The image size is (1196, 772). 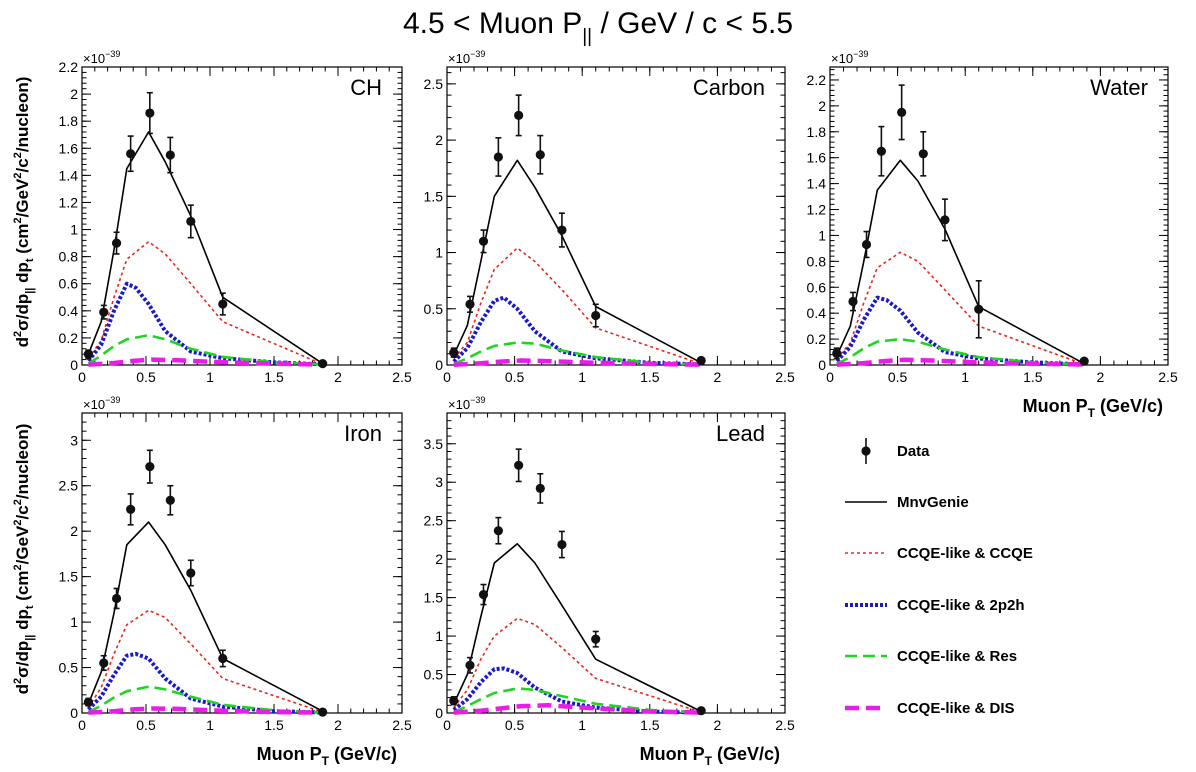 What do you see at coordinates (434, 675) in the screenshot?
I see `y-tick-label: 0.5` at bounding box center [434, 675].